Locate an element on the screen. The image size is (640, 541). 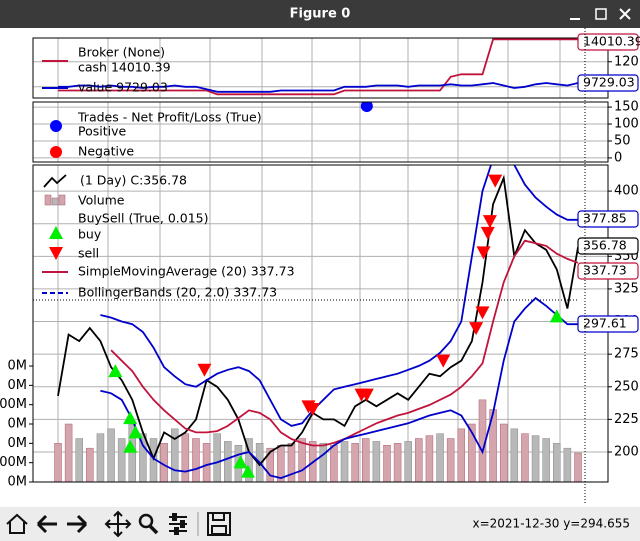
legend-text: value 9729.03 is located at coordinates (123, 87).